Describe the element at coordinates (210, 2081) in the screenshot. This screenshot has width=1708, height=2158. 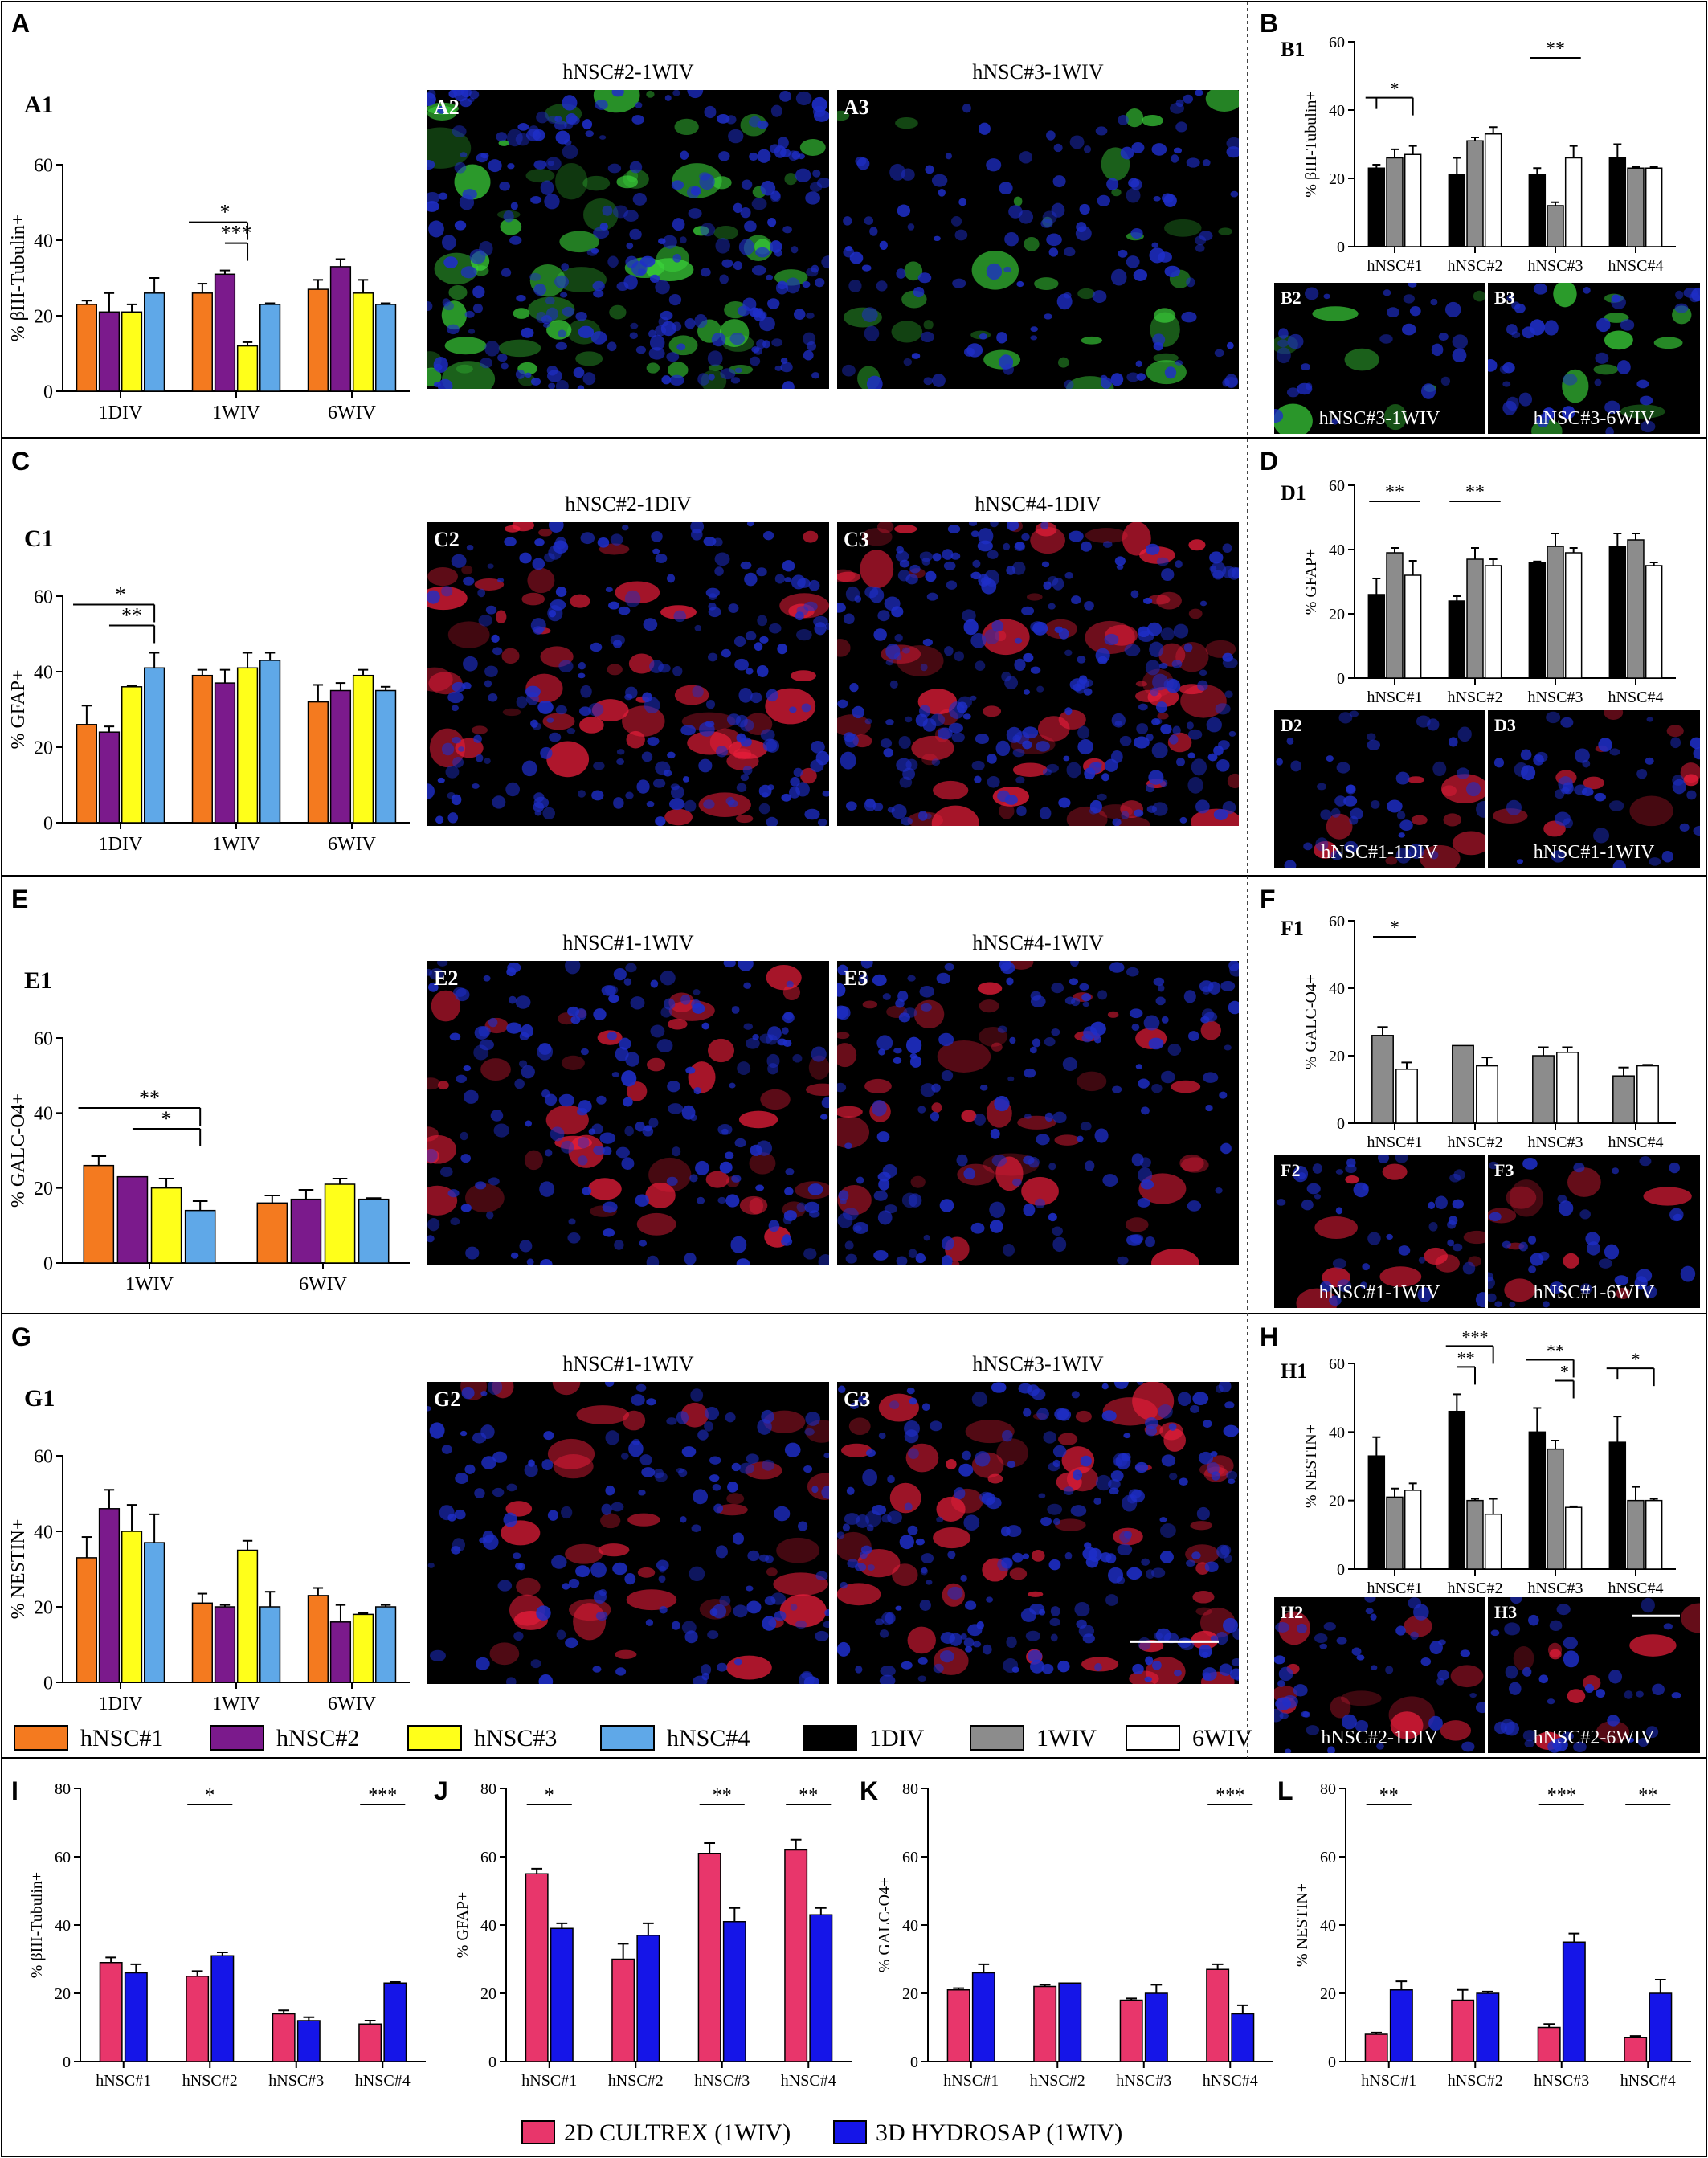
I see `x-tick-label: hNSC#2` at that location.